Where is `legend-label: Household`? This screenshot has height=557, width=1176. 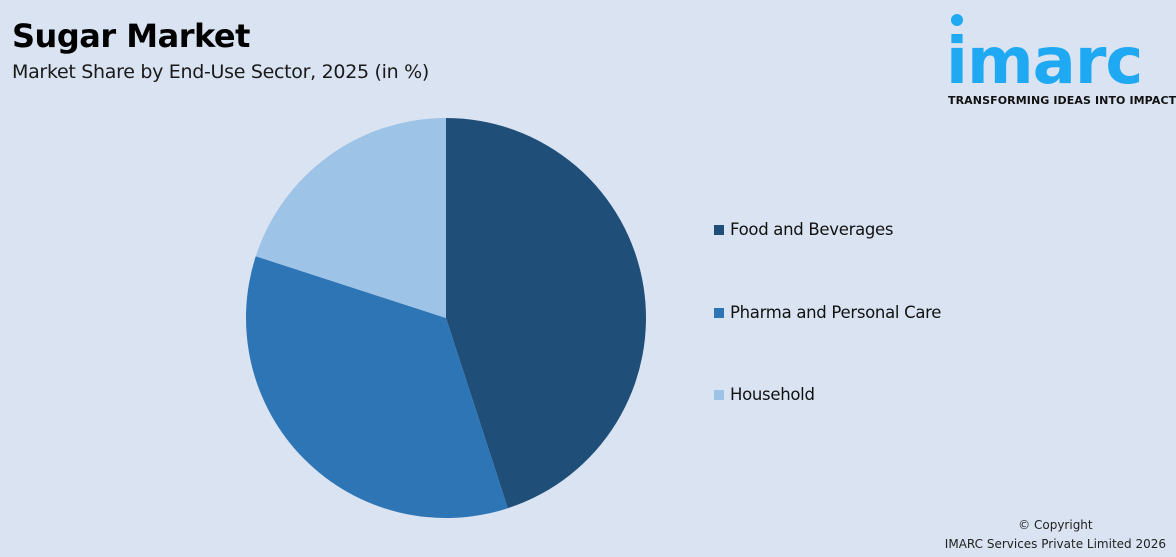
legend-label: Household is located at coordinates (772, 394).